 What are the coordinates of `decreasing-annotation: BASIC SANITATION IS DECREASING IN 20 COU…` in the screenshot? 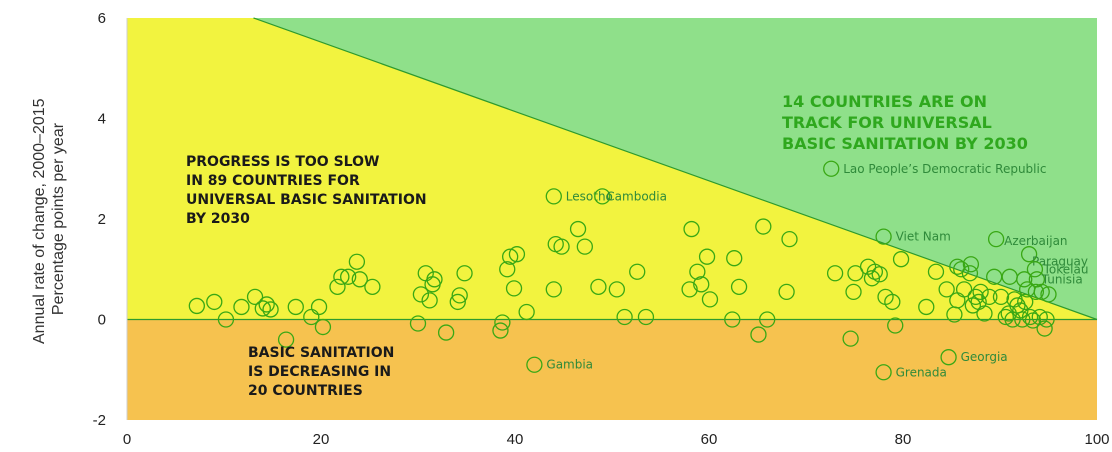 It's located at (323, 372).